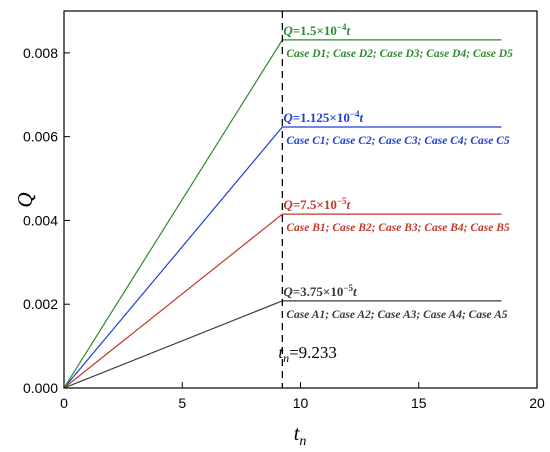 The width and height of the screenshot is (550, 452). Describe the element at coordinates (64, 403) in the screenshot. I see `x-tick-label: 0` at that location.